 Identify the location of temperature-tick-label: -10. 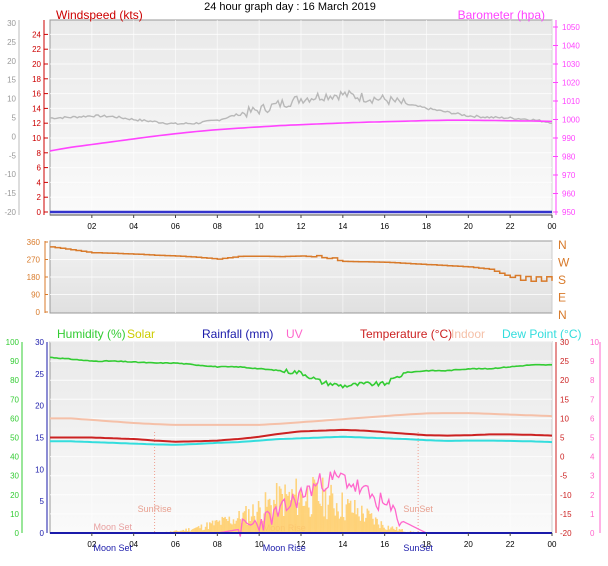
(566, 495).